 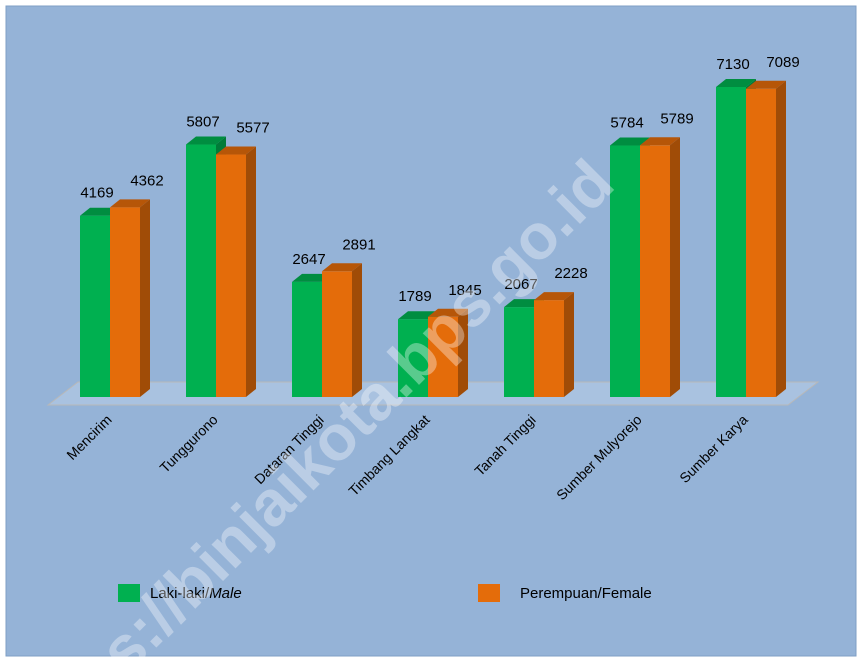 What do you see at coordinates (202, 121) in the screenshot?
I see `data-label: 5807` at bounding box center [202, 121].